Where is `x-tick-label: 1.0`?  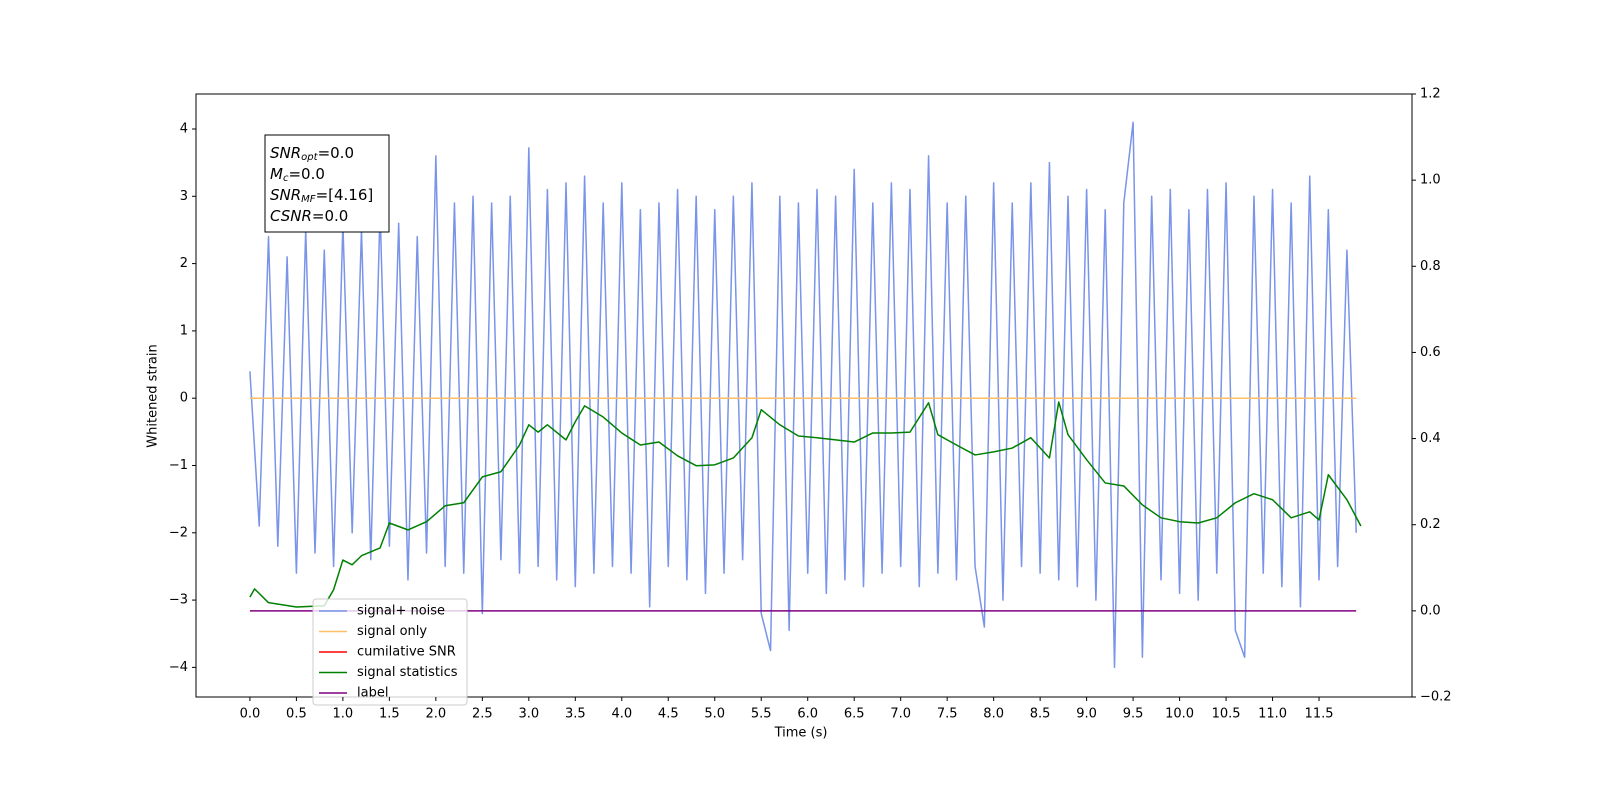
x-tick-label: 1.0 is located at coordinates (343, 714).